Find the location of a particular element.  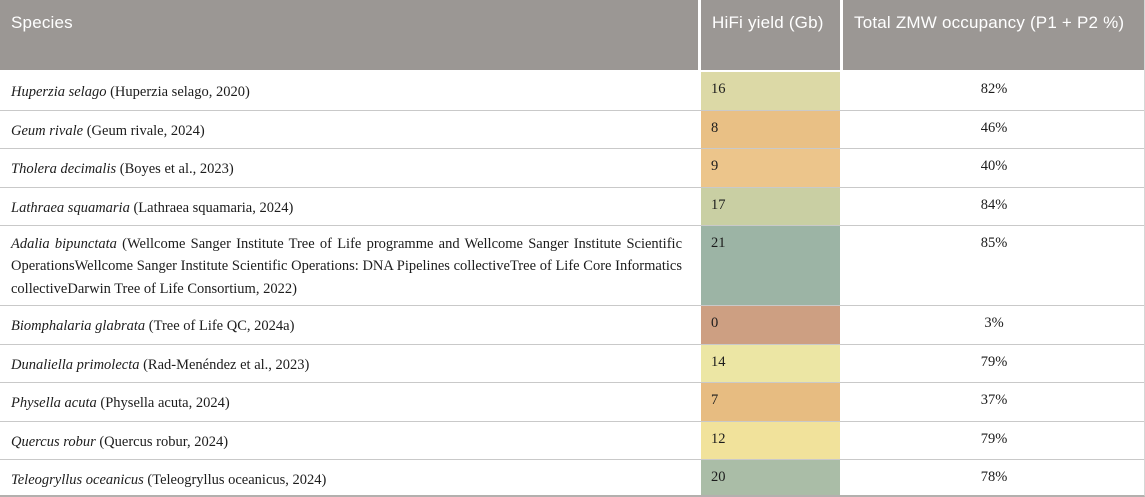

species-name: Biomphalaria glabrata is located at coordinates (78, 326).